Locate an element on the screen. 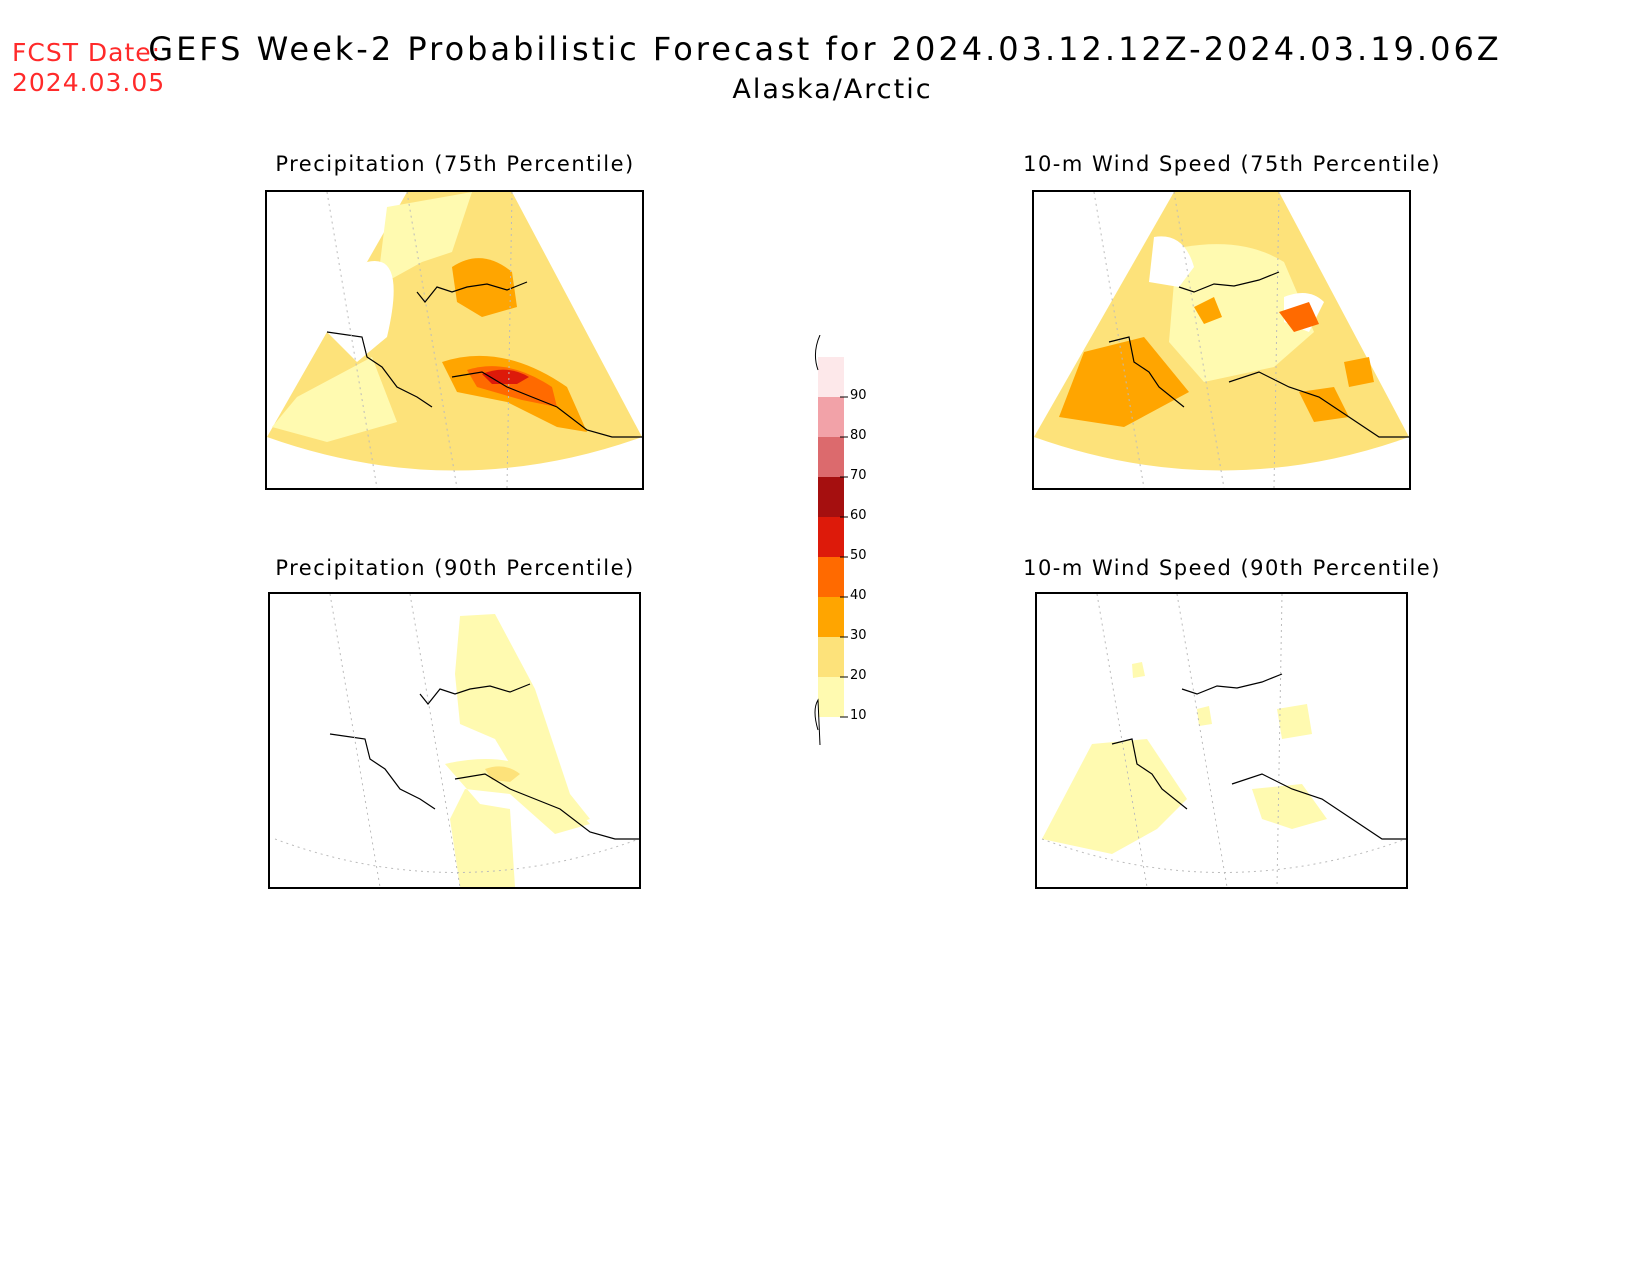  panel-title-precip-75: Precipitation (75th Percentile) is located at coordinates (455, 164).